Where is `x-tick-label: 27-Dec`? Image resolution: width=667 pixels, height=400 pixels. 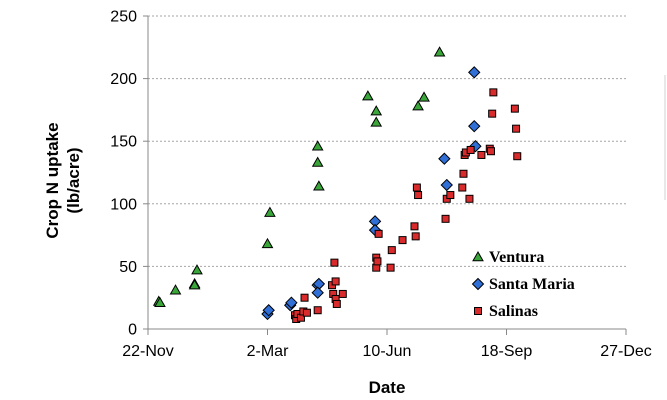 x-tick-label: 27-Dec is located at coordinates (626, 351).